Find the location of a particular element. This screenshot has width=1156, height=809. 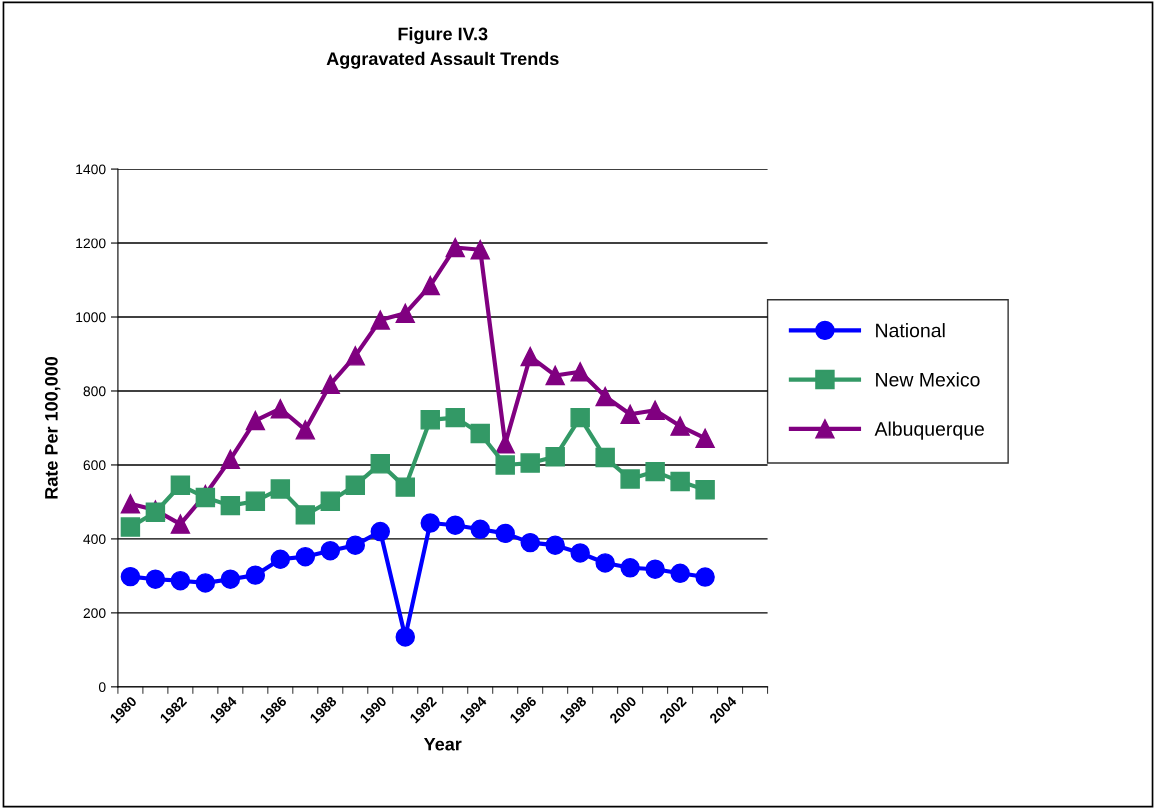

y-tick-label: 600 is located at coordinates (94, 465).